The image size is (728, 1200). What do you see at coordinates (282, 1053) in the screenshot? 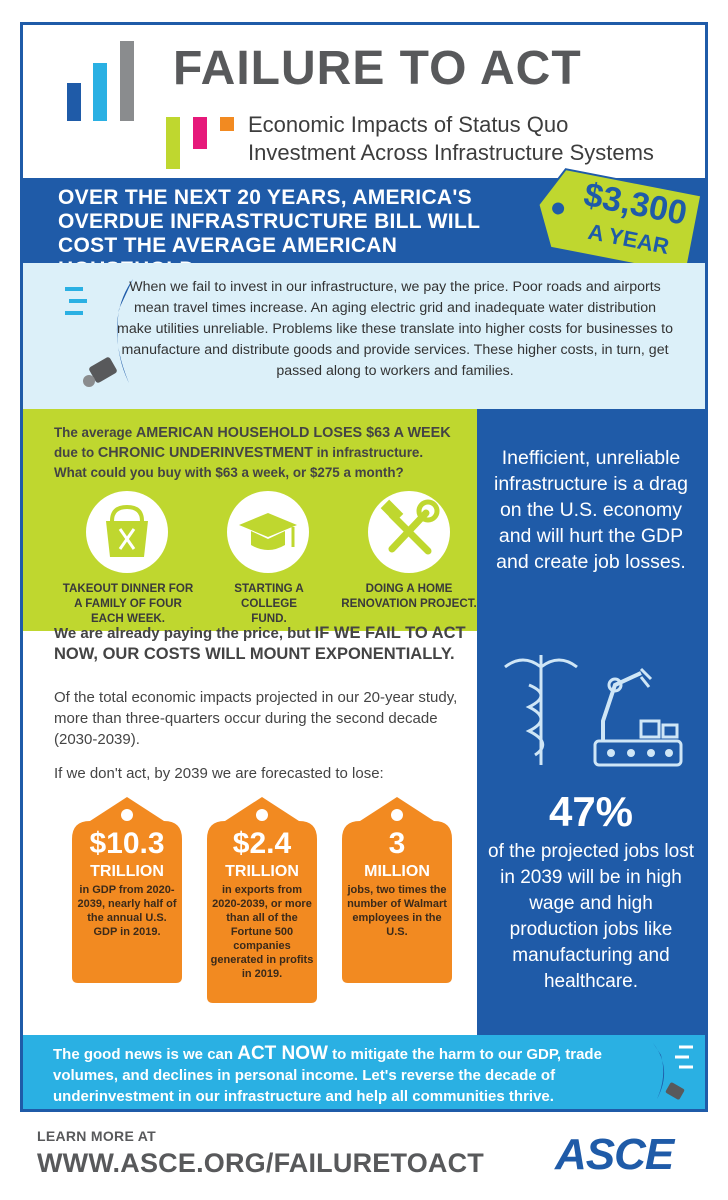
I see `good-news-em: ACT NOW` at bounding box center [282, 1053].